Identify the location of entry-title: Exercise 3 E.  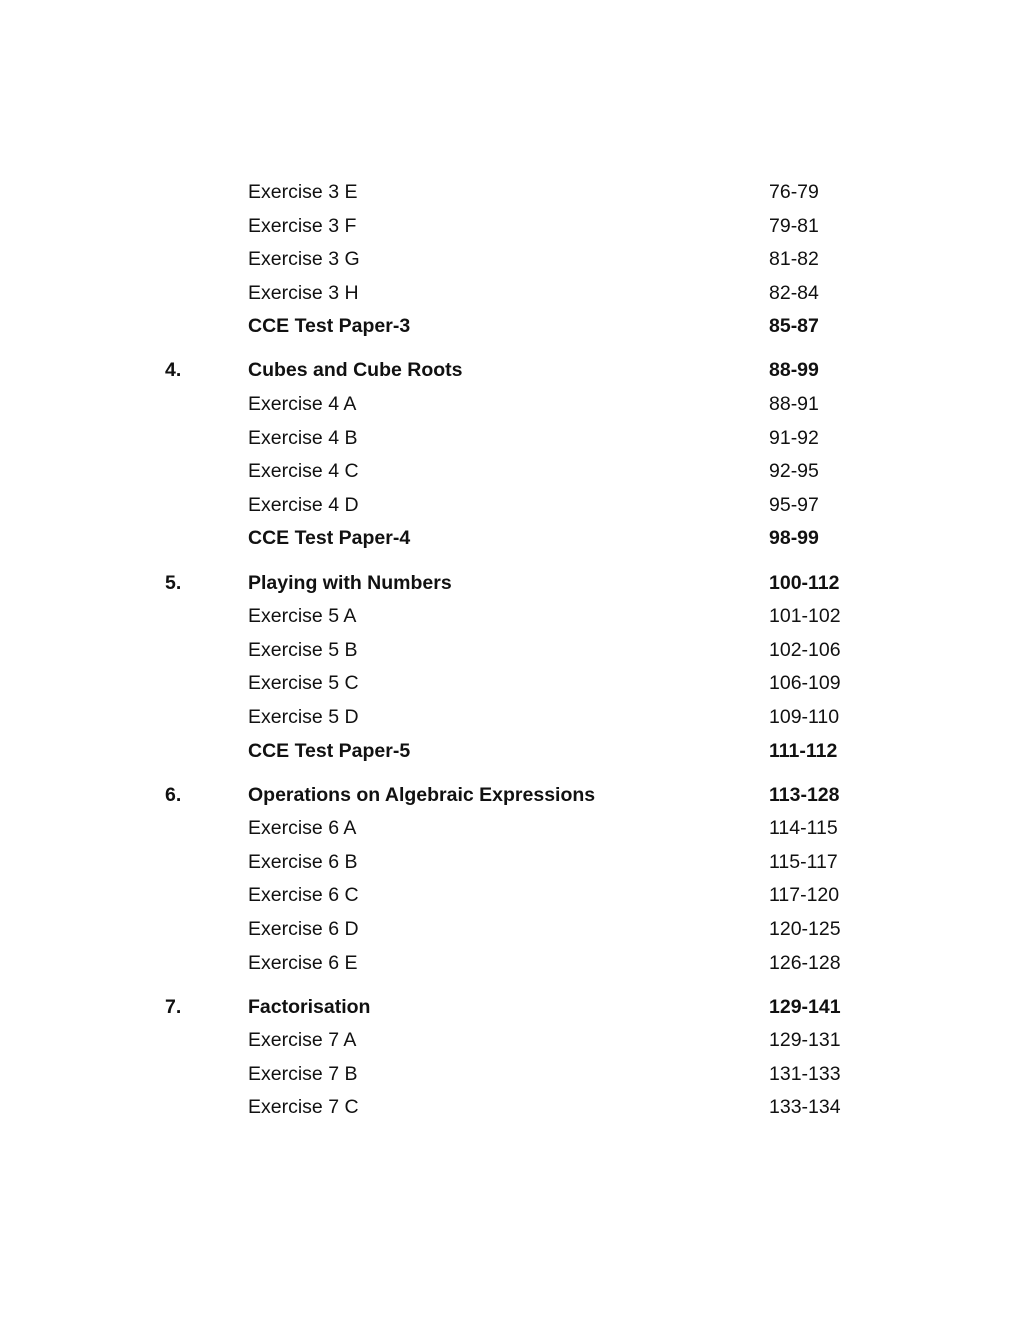
(303, 192).